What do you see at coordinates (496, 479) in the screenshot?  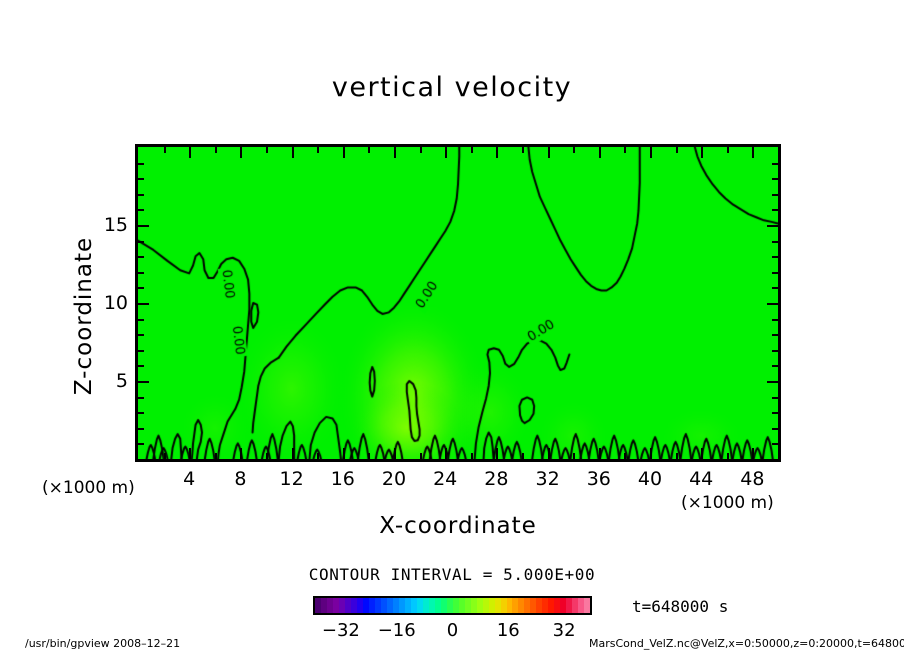 I see `x-tick-label: 28` at bounding box center [496, 479].